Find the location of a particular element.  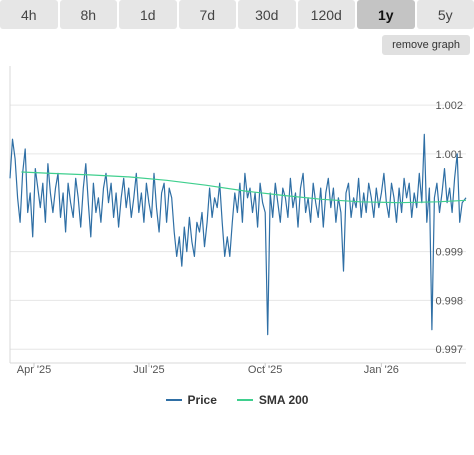

tab-120d: 120d is located at coordinates (326, 14).